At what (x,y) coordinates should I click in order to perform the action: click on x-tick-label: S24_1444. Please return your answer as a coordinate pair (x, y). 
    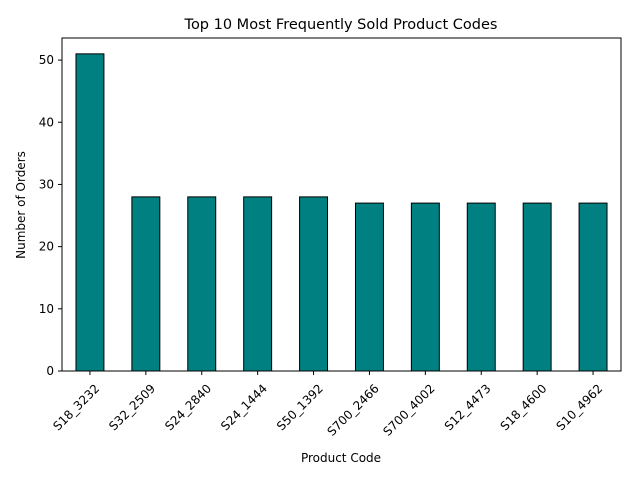
    Looking at the image, I should click on (244, 407).